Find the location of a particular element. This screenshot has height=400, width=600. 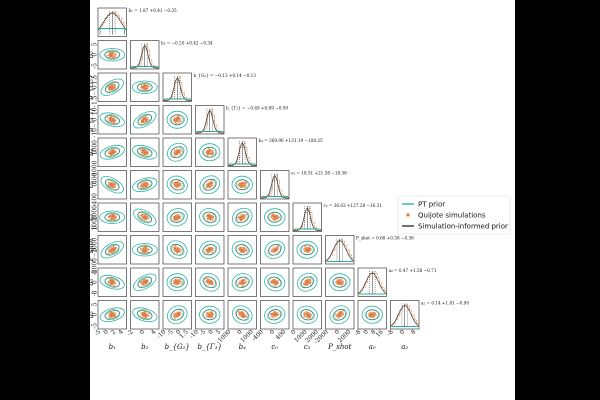

y-tick-label: 0 is located at coordinates (95, 250).